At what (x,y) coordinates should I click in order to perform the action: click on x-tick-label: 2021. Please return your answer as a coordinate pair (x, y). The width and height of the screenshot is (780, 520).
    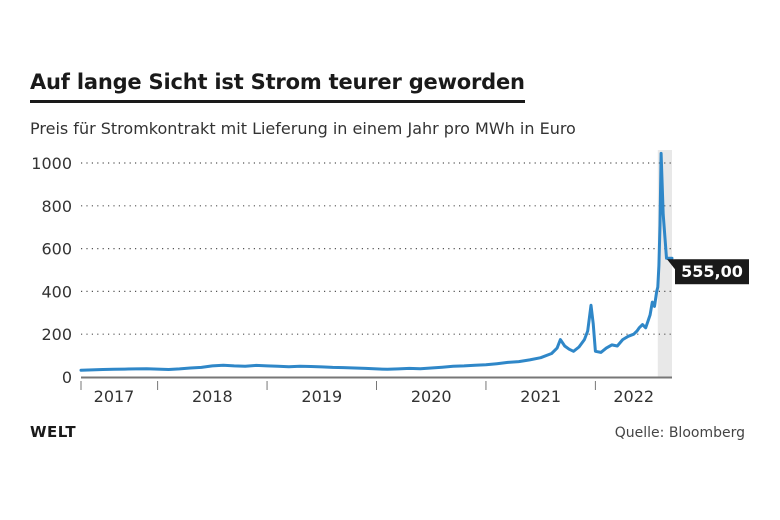
    Looking at the image, I should click on (540, 396).